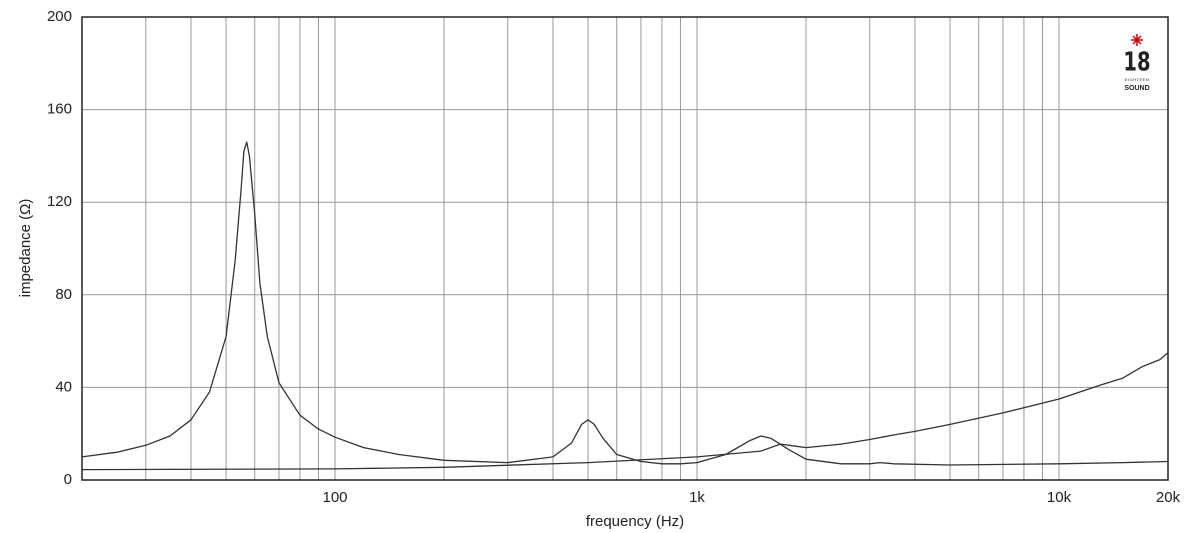  Describe the element at coordinates (1137, 79) in the screenshot. I see `logo-text: EIGHTEEN` at that location.